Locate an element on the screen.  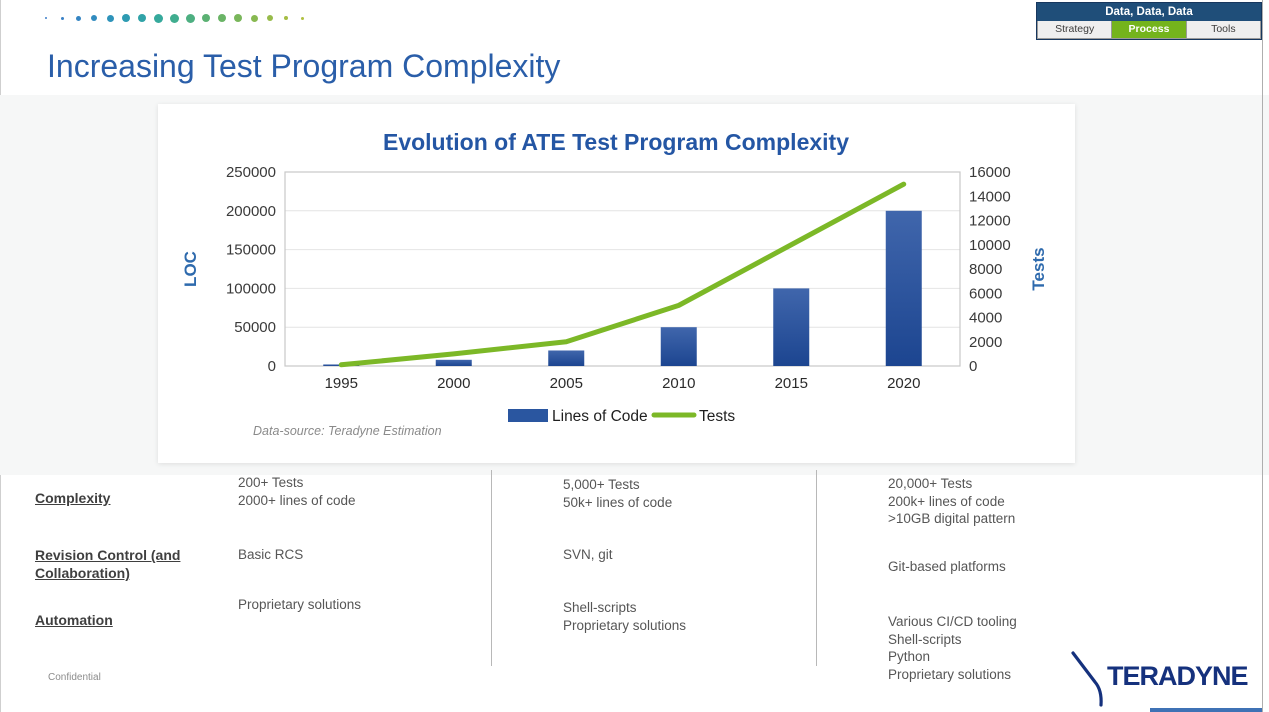
tests-axis-tick: 14000 is located at coordinates (990, 196).